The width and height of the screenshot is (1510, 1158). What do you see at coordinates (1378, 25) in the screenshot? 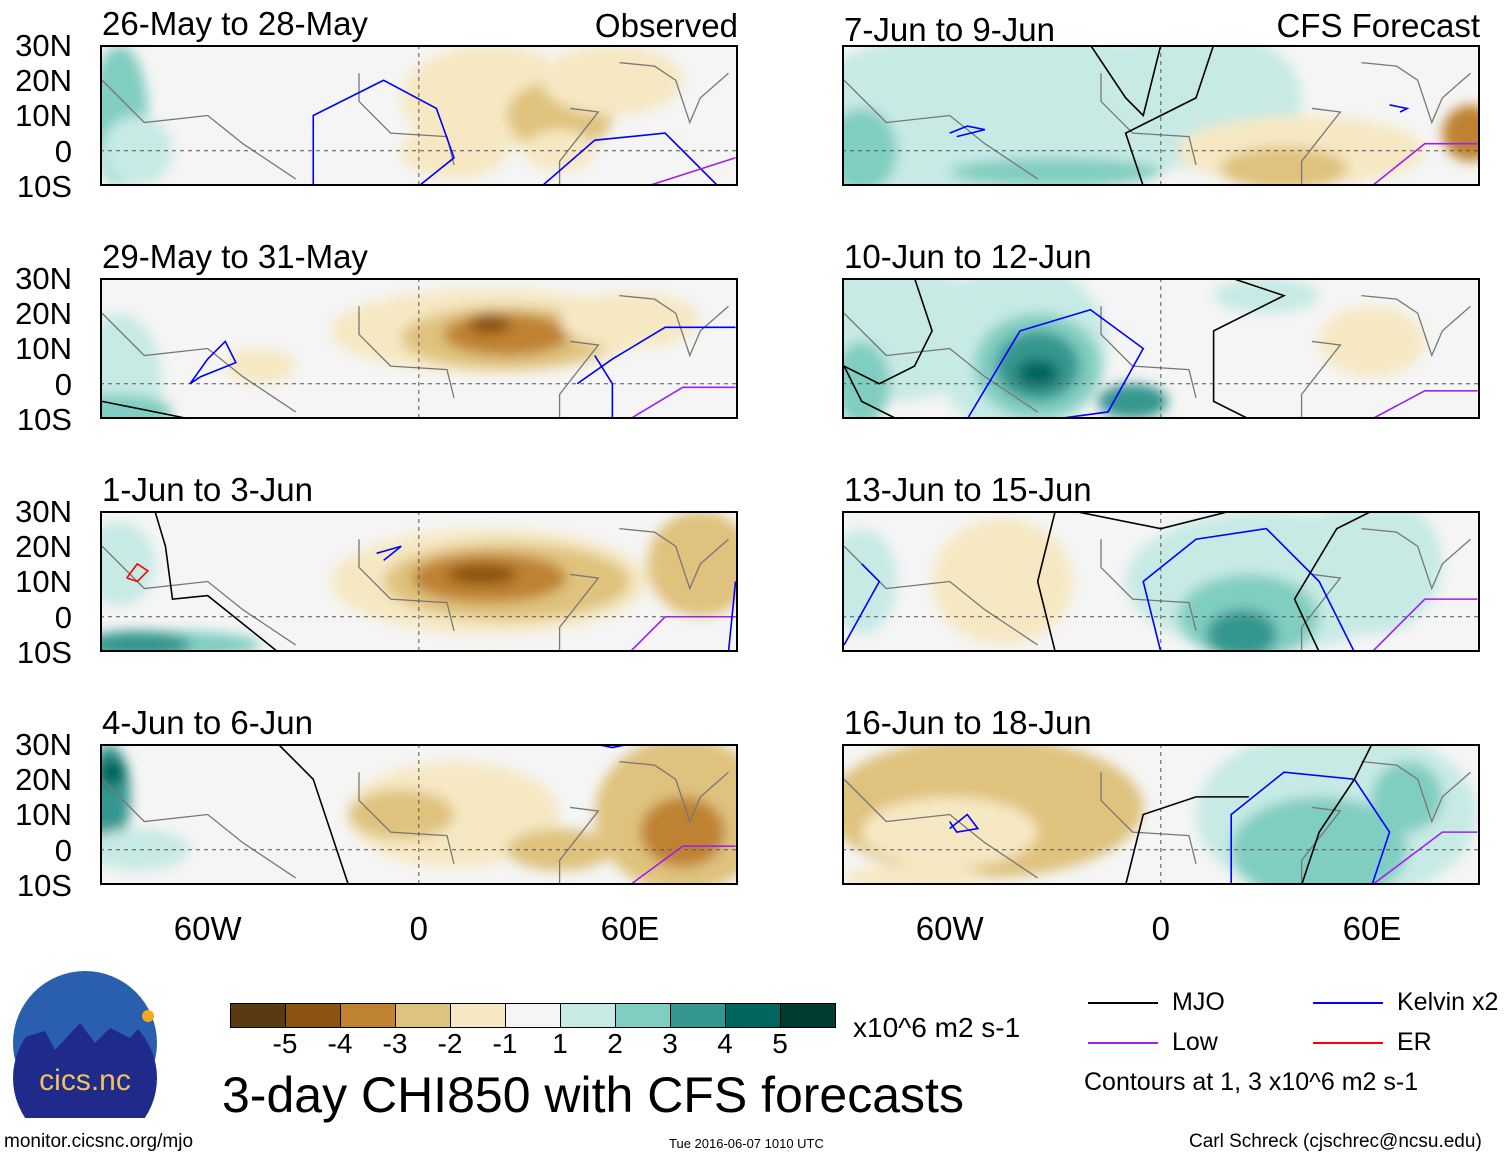
I see `column-label: CFS Forecast` at bounding box center [1378, 25].